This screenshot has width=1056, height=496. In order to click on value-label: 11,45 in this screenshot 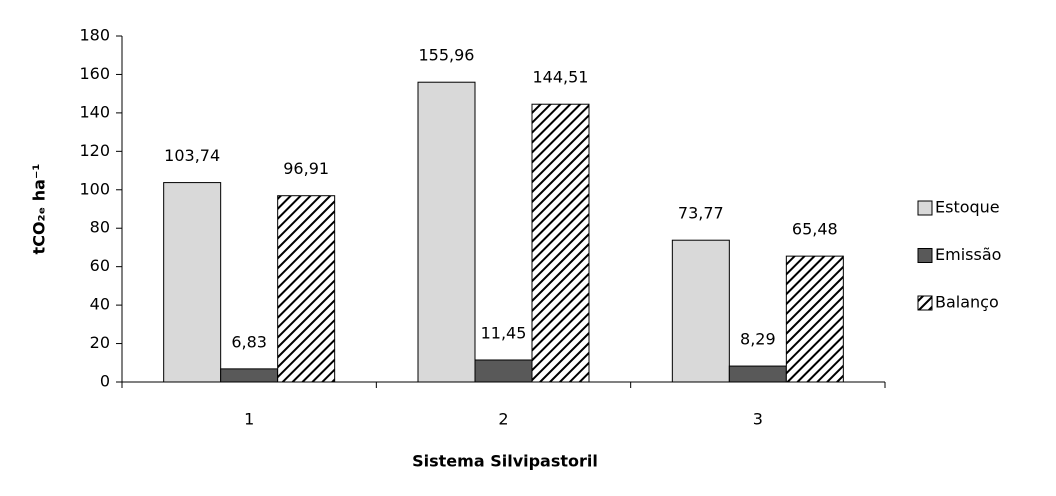, I will do `click(504, 332)`.